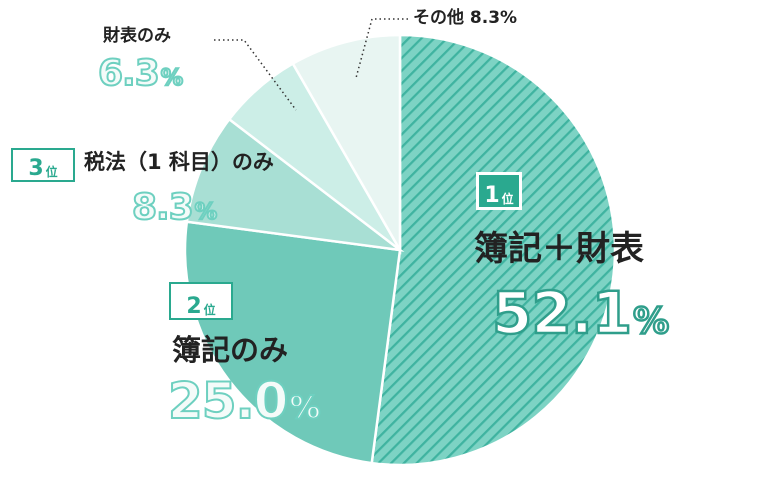  I want to click on slice-value-zaihyo-only: 6.3%, so click(140, 73).